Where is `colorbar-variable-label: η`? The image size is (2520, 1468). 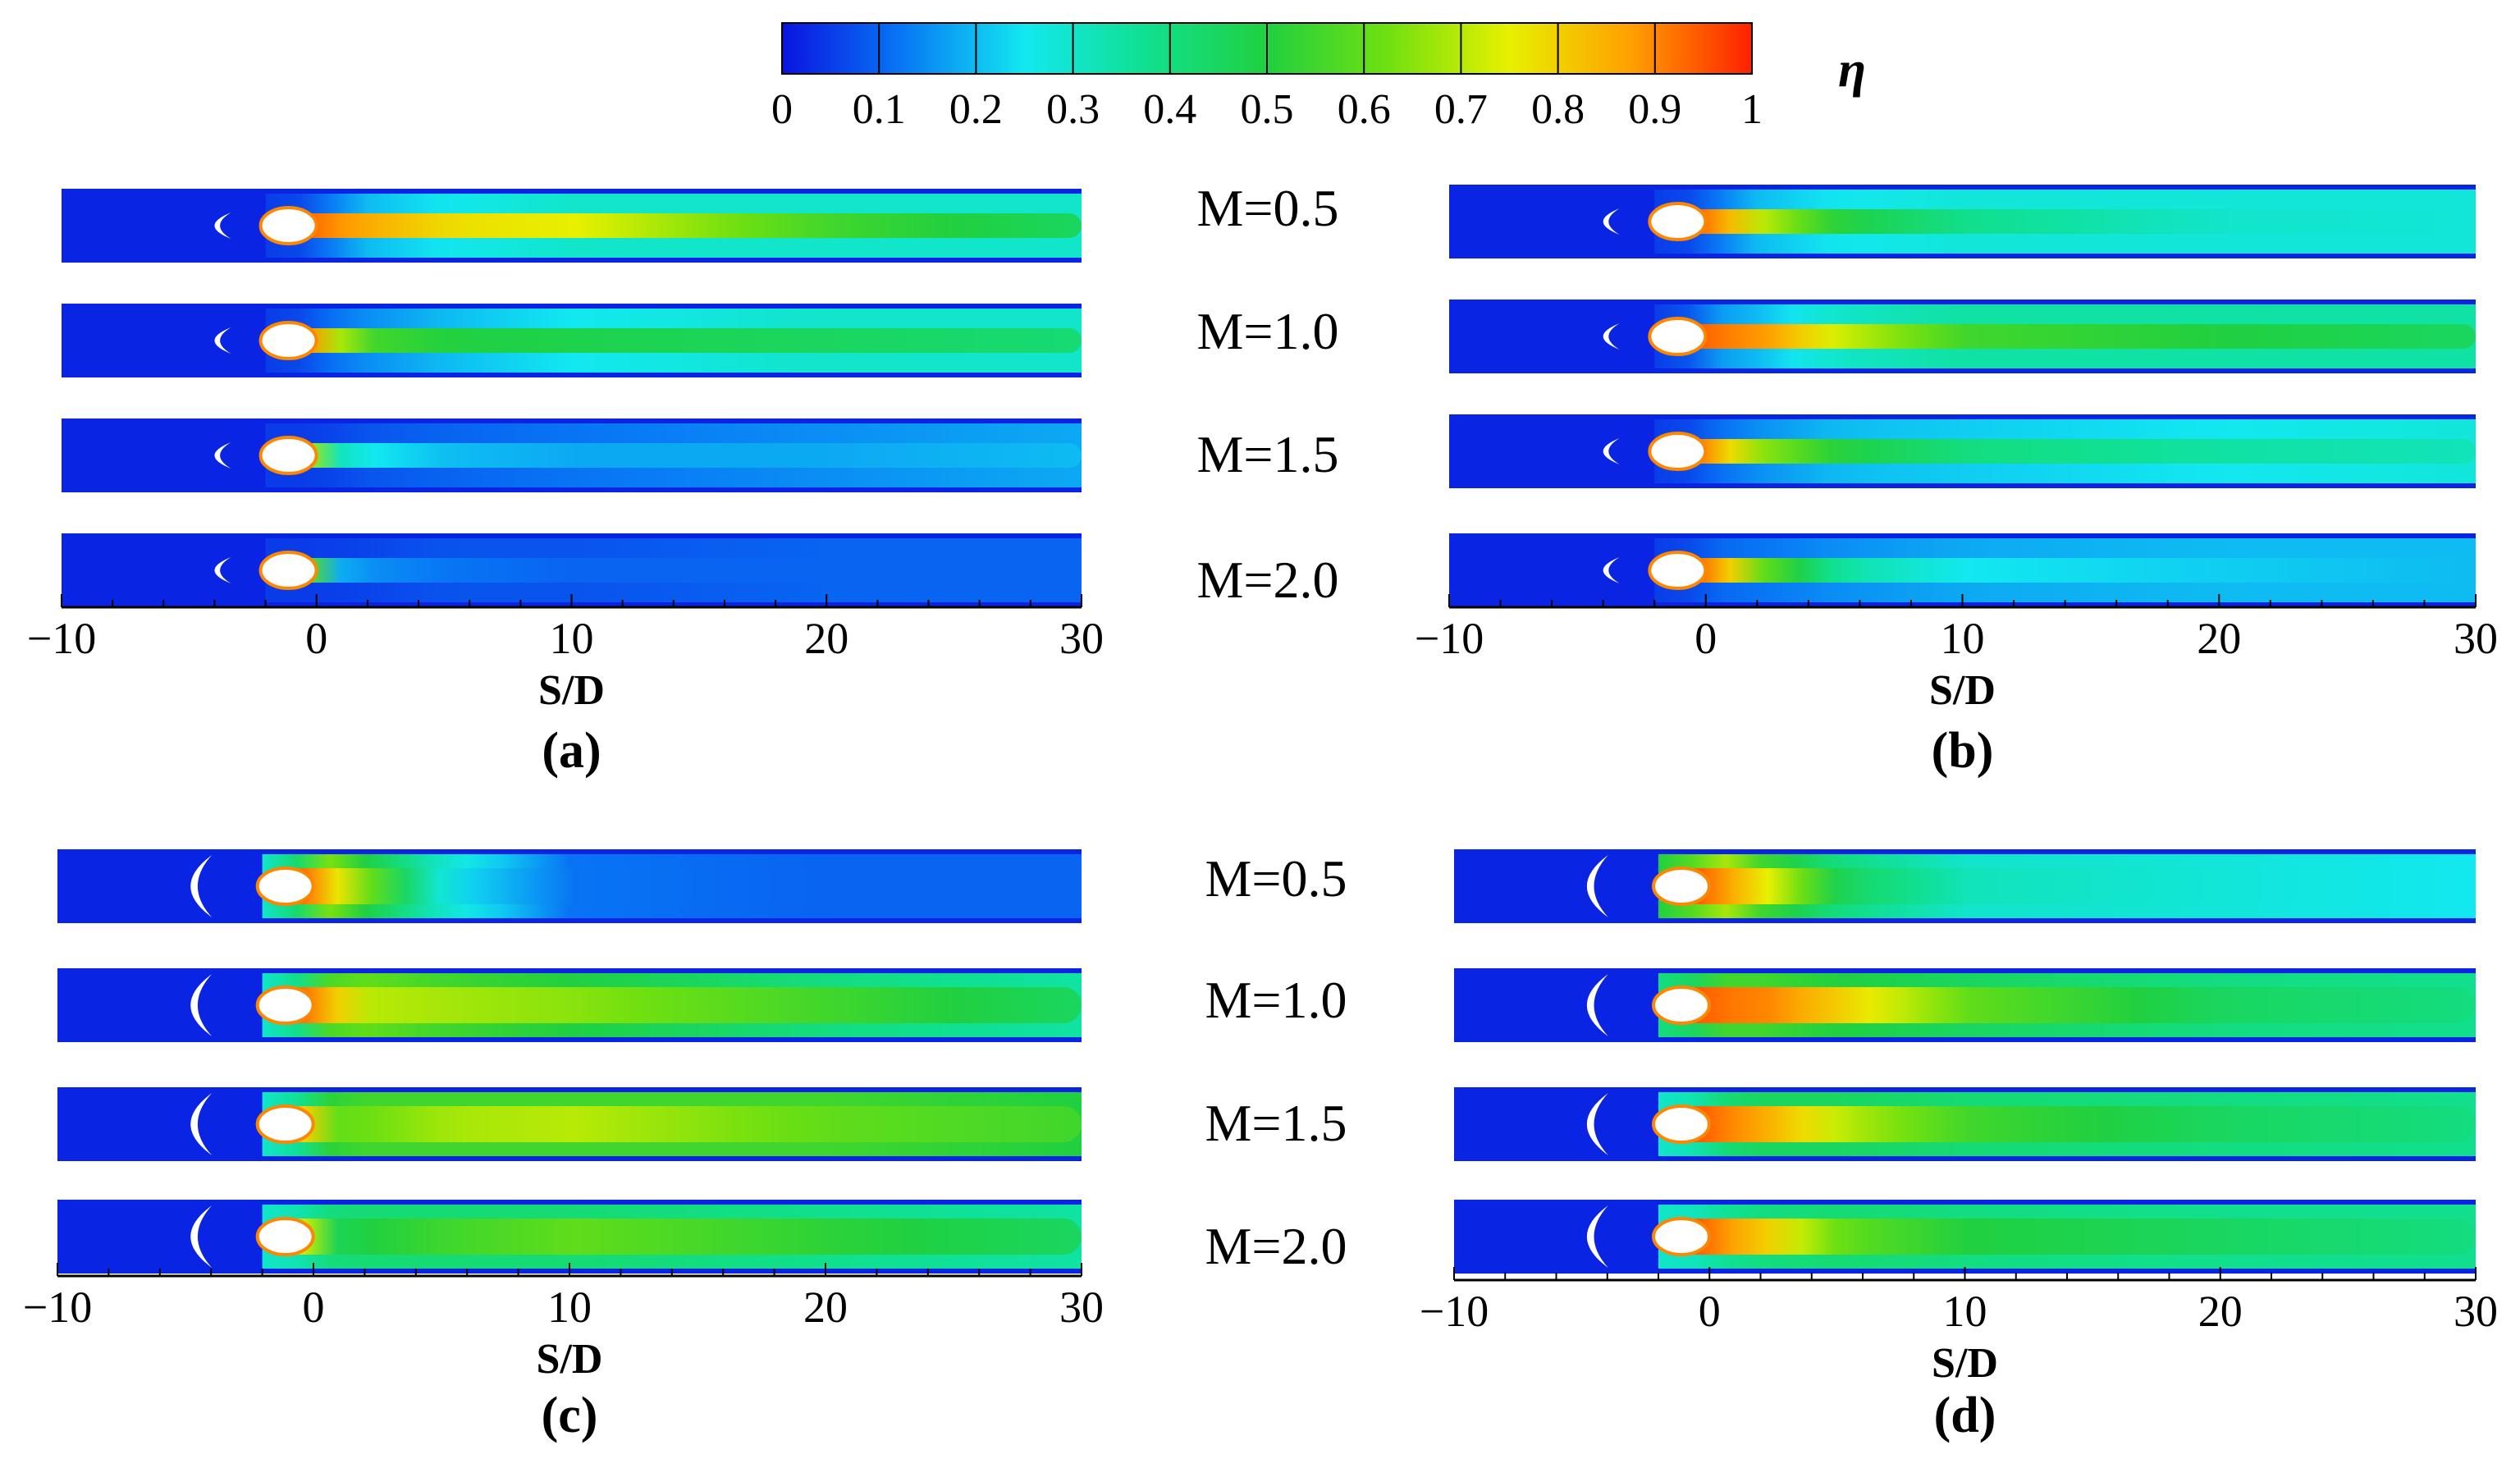
colorbar-variable-label: η is located at coordinates (1852, 70).